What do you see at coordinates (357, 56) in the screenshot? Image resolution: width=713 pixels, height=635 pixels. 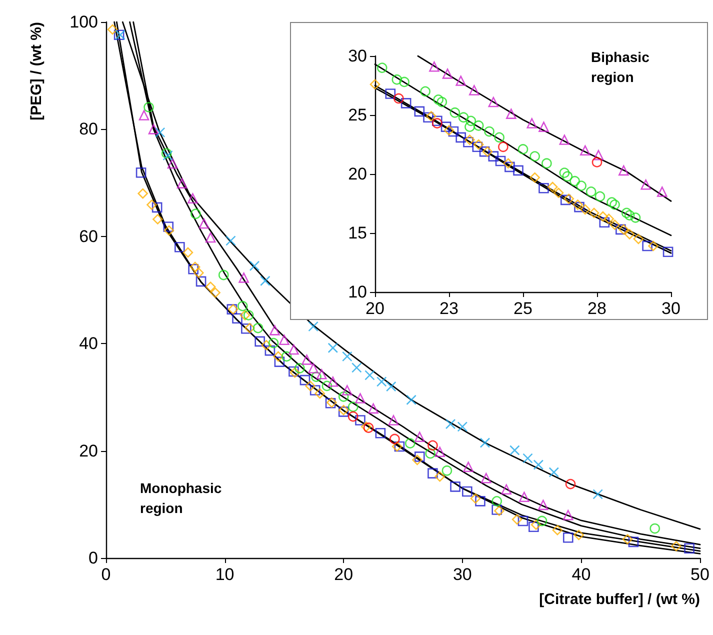 I see `y-tick-label: 30` at bounding box center [357, 56].